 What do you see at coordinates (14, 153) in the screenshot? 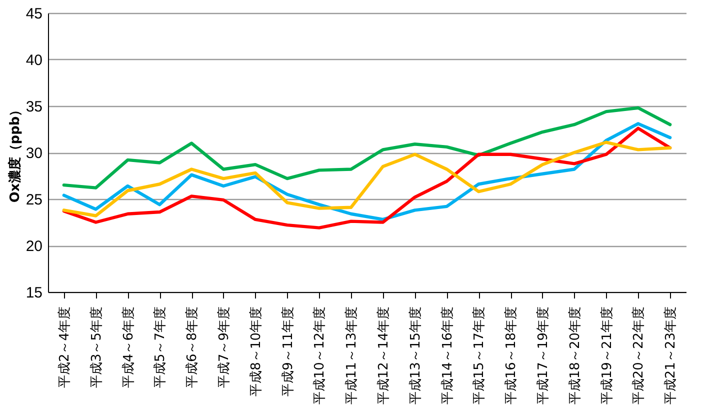
I see `y-axis-title: Ox濃度（ppb）` at bounding box center [14, 153].